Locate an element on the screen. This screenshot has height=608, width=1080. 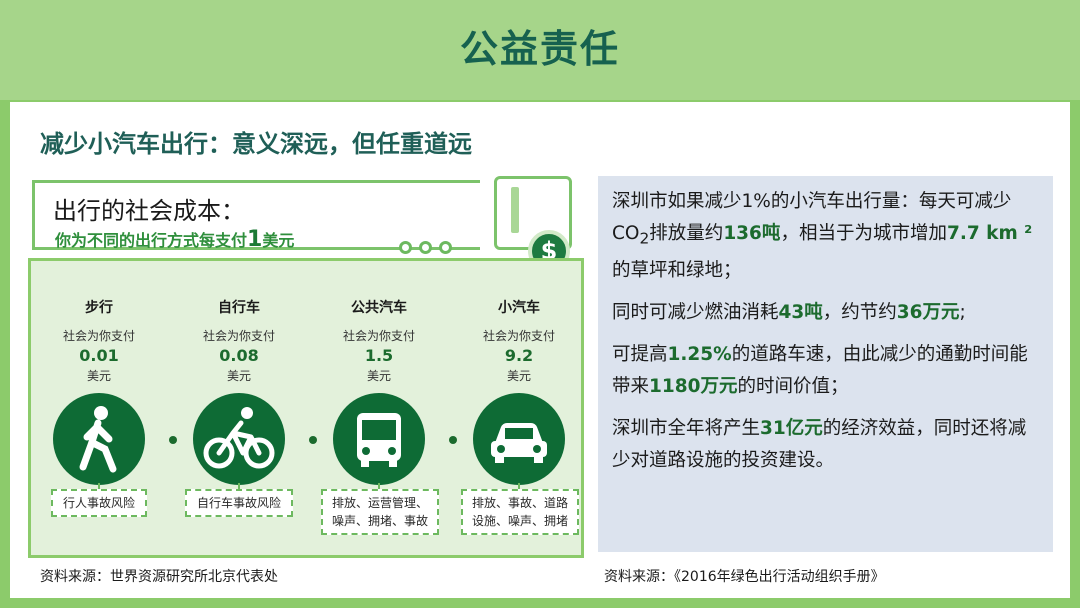
subtitle-number: 1 is located at coordinates (255, 239).